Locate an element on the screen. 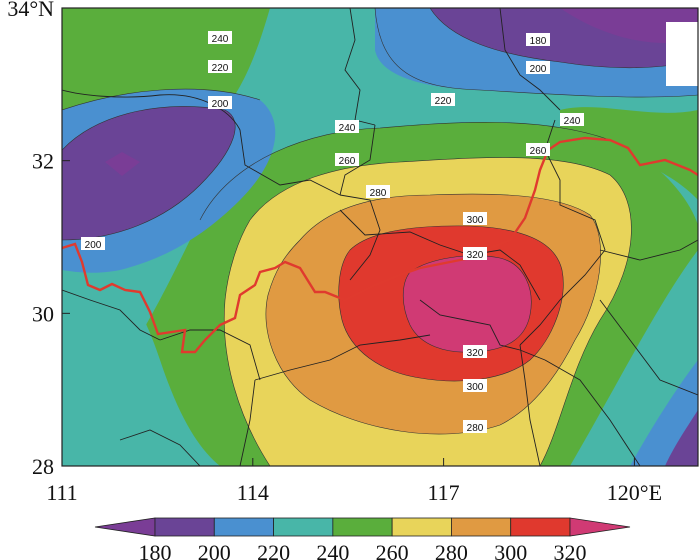 This screenshot has width=700, height=560. lon-tick-label: 114 is located at coordinates (253, 492).